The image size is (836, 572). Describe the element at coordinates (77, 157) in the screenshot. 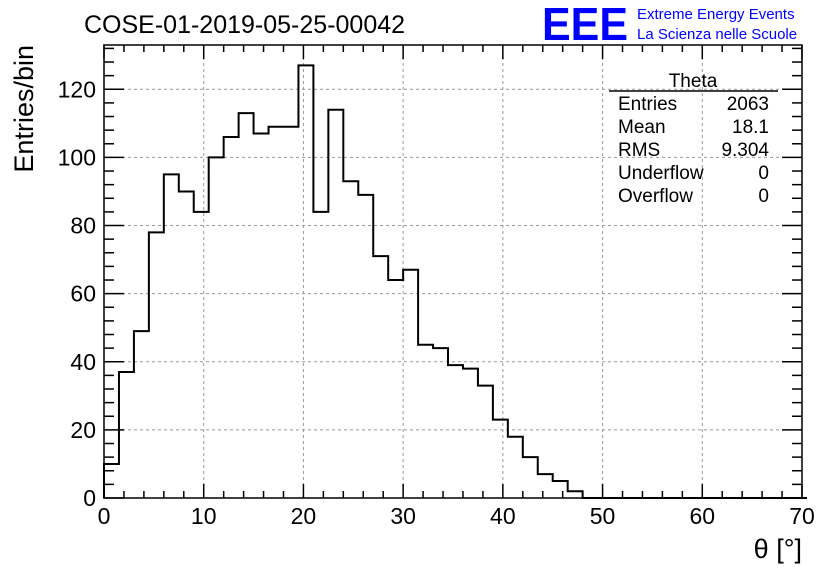

I see `y-tick-label: 100` at that location.